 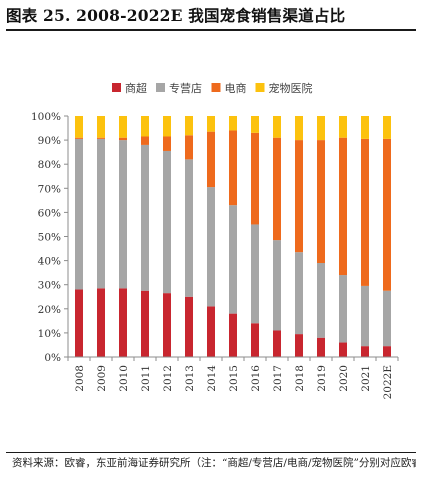 I want to click on legend-label-1: 专营店, so click(x=185, y=88).